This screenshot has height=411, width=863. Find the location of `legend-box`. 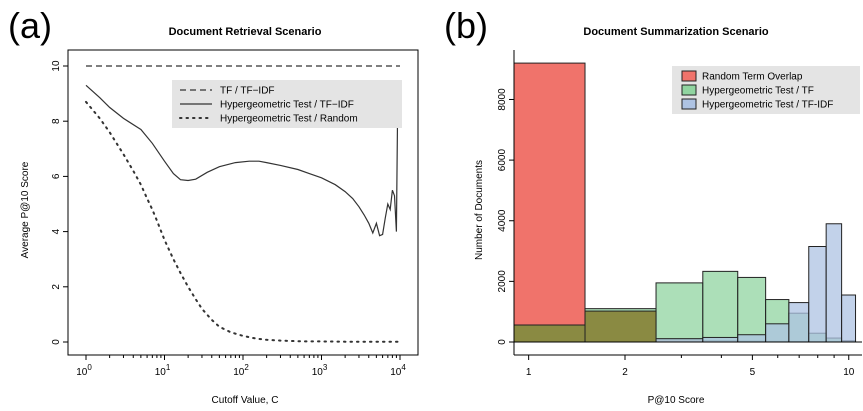

legend-box is located at coordinates (766, 90).